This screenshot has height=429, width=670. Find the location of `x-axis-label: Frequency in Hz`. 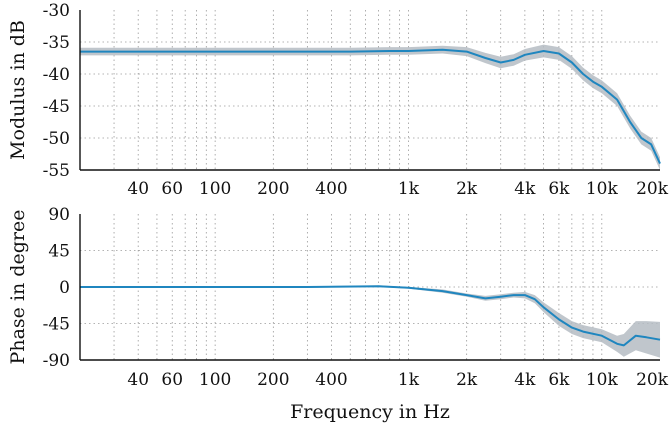

x-axis-label: Frequency in Hz is located at coordinates (370, 412).